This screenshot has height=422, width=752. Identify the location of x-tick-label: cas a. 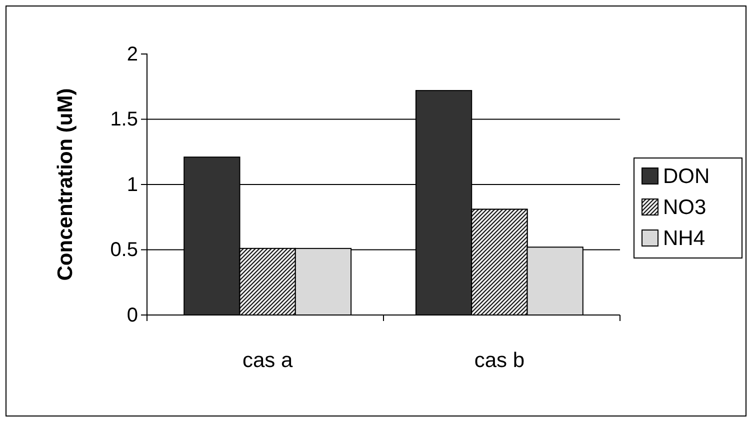
(267, 360).